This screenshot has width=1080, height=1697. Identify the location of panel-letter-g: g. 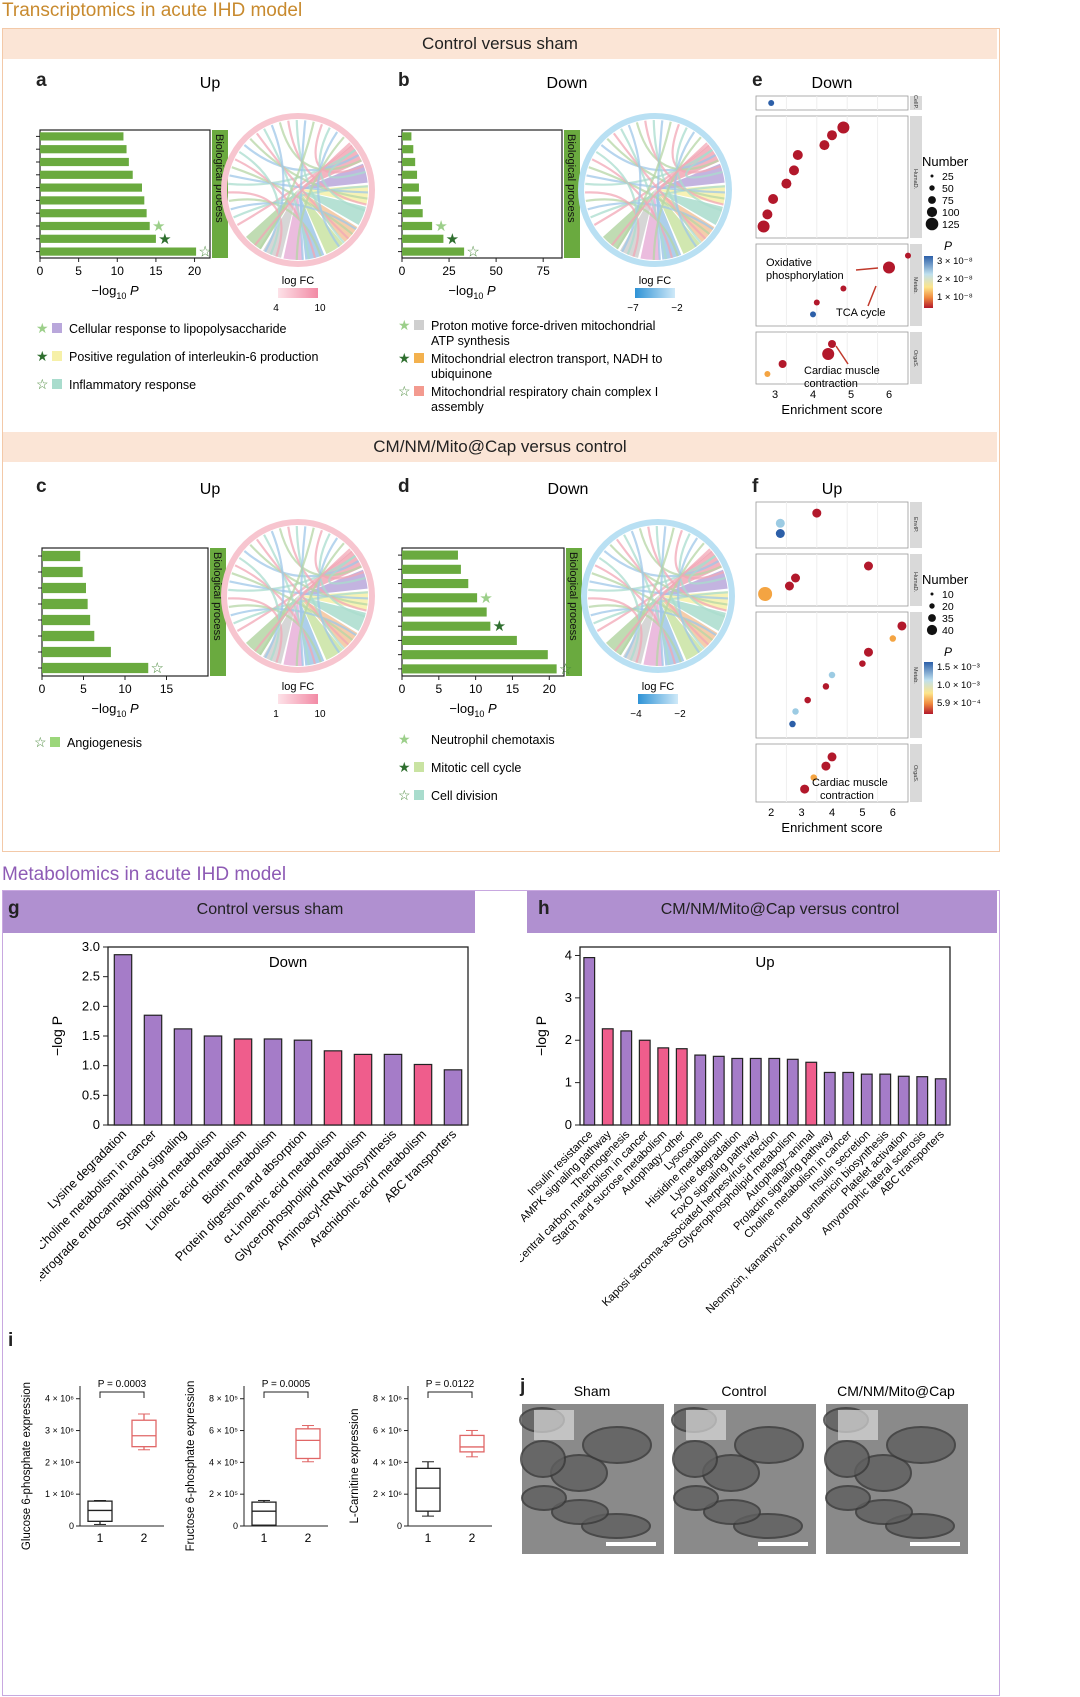
(14, 908).